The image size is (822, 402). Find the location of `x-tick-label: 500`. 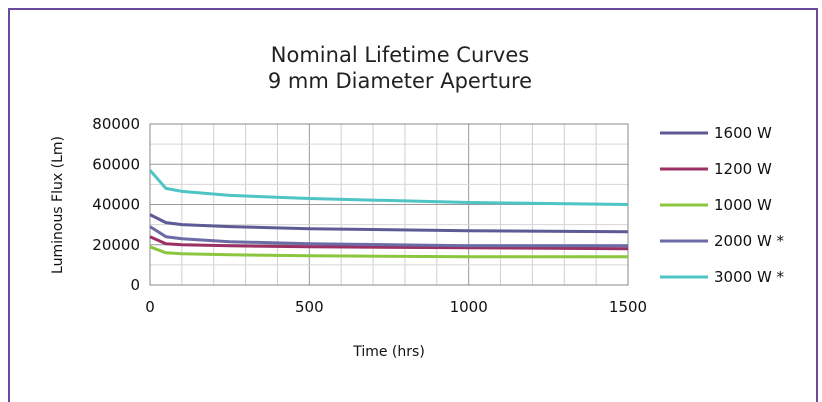

x-tick-label: 500 is located at coordinates (309, 307).